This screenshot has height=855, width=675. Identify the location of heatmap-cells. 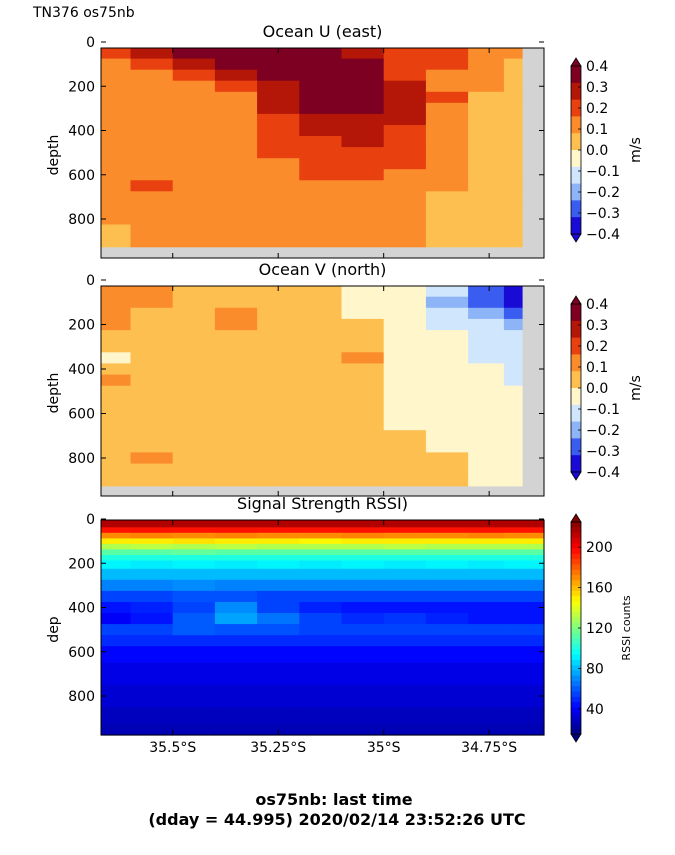
(312, 386).